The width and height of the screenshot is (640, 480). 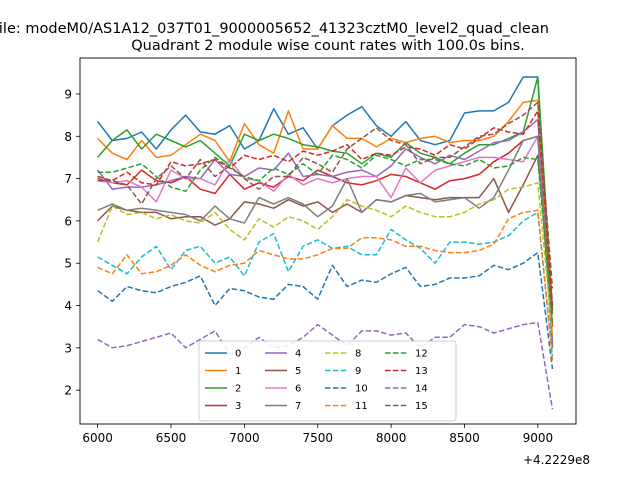 I want to click on legend-label-12: 12, so click(x=421, y=354).